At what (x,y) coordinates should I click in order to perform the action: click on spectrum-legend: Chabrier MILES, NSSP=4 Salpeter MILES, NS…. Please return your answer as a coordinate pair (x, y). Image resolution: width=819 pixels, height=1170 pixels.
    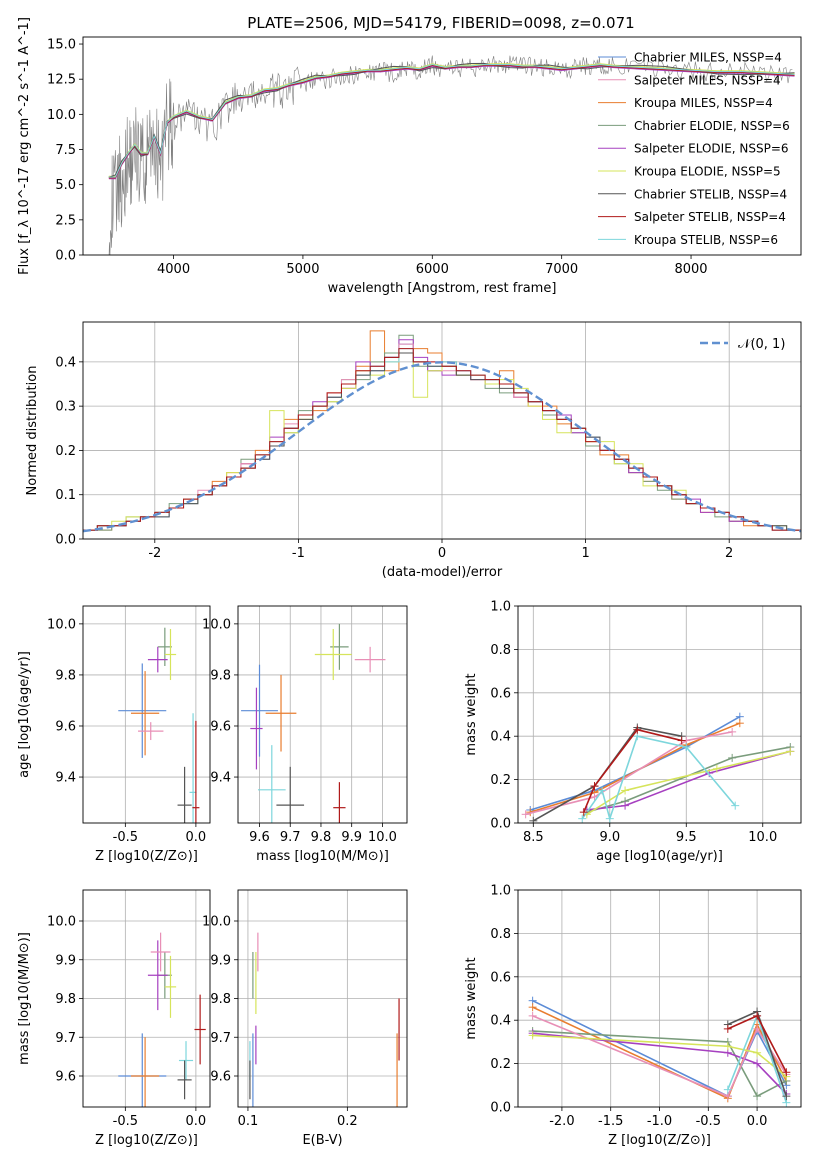
    Looking at the image, I should click on (694, 149).